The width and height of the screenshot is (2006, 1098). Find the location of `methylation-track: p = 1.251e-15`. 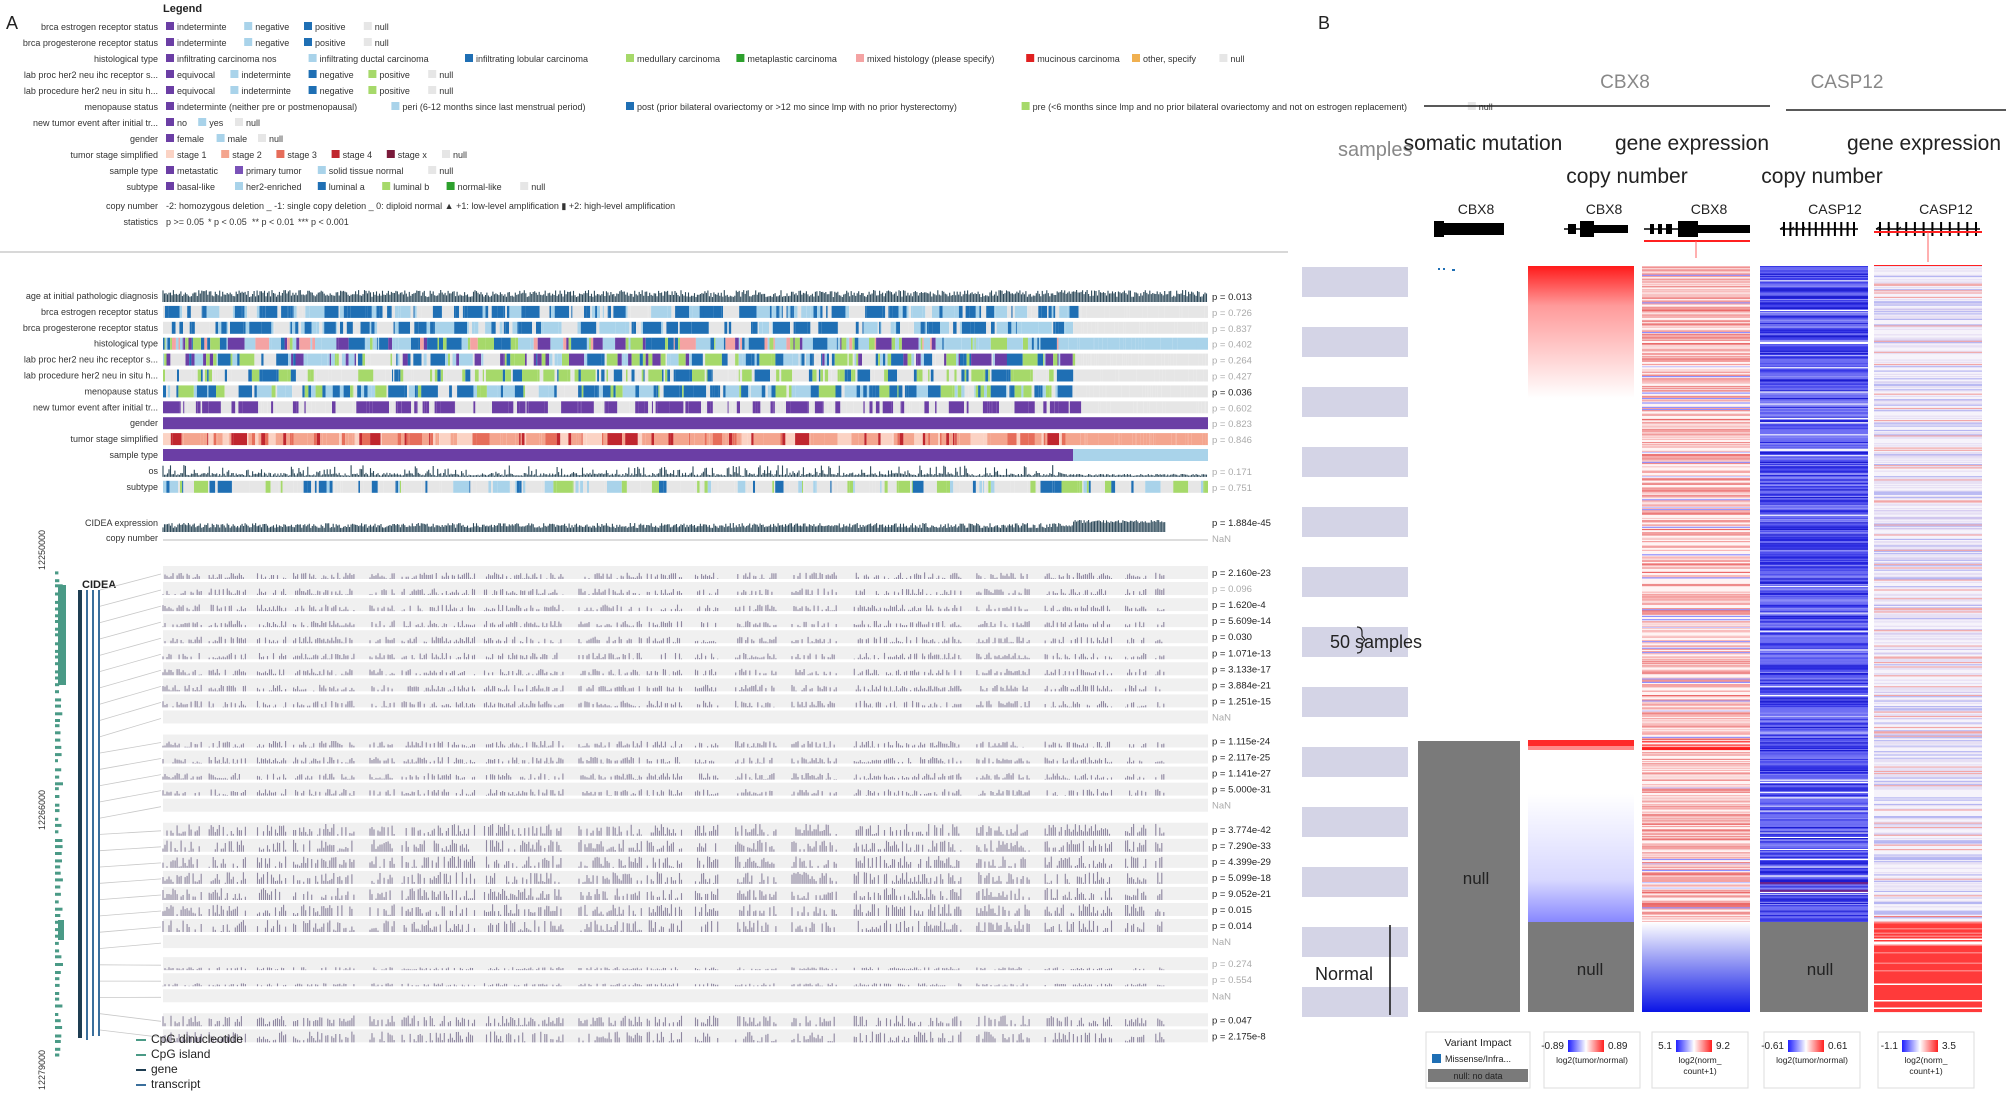

methylation-track: p = 1.251e-15 is located at coordinates (716, 701).